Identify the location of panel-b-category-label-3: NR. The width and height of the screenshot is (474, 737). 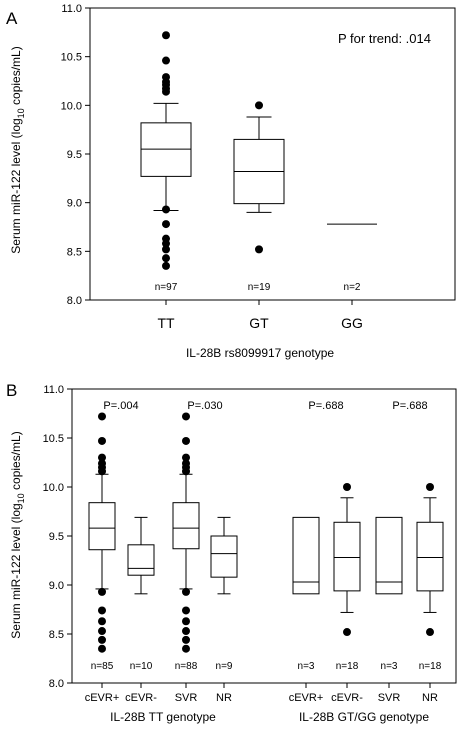
(224, 698).